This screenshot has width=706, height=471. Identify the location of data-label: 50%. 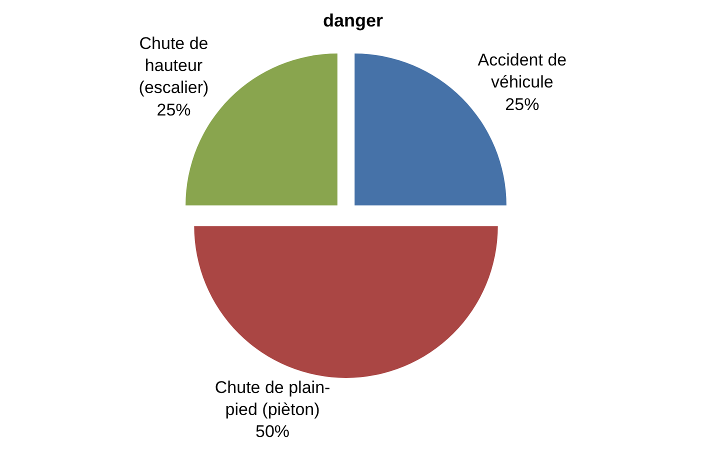
(273, 432).